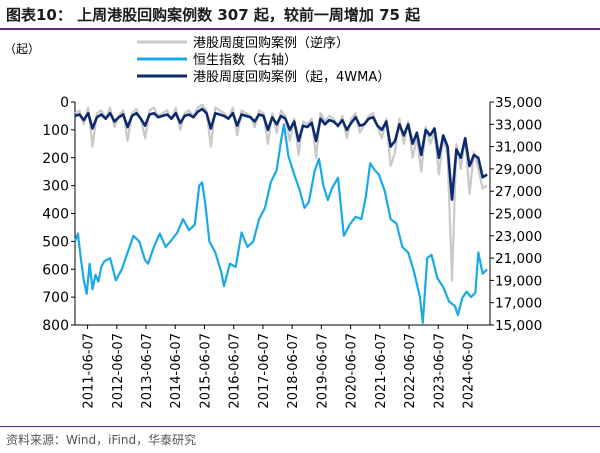 The height and width of the screenshot is (453, 600). Describe the element at coordinates (352, 371) in the screenshot. I see `x-tick-label: 2020-06-07` at that location.